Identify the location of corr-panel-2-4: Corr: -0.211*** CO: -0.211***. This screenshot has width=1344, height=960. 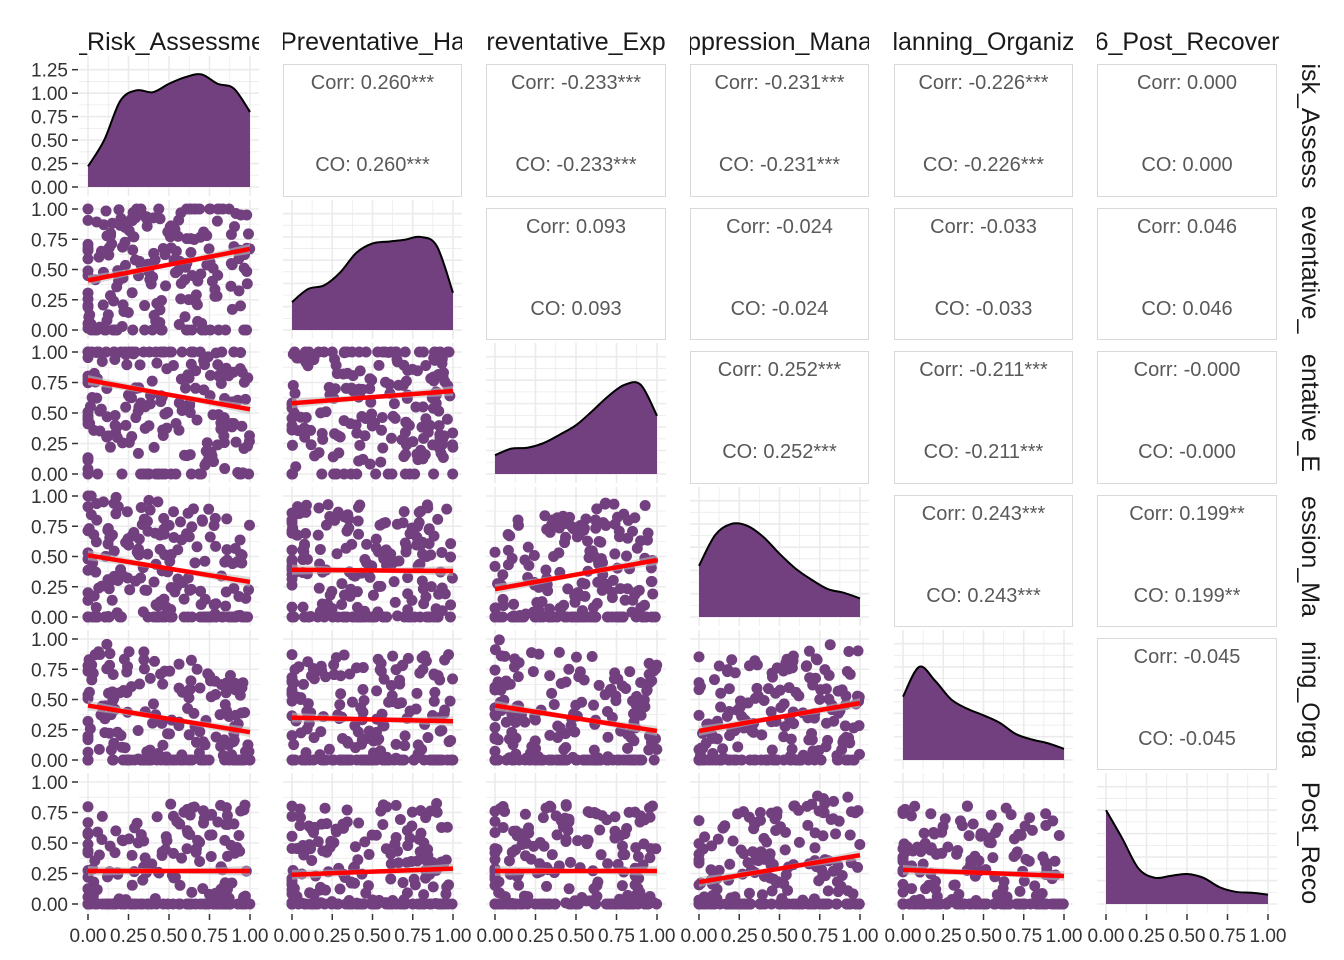
(983, 417).